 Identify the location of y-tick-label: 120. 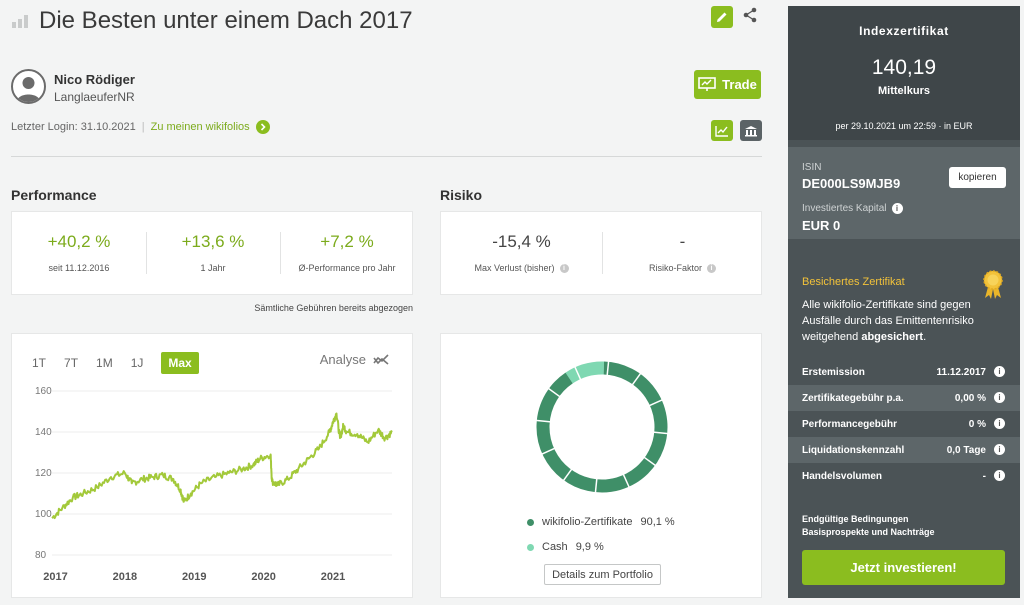
(43, 473).